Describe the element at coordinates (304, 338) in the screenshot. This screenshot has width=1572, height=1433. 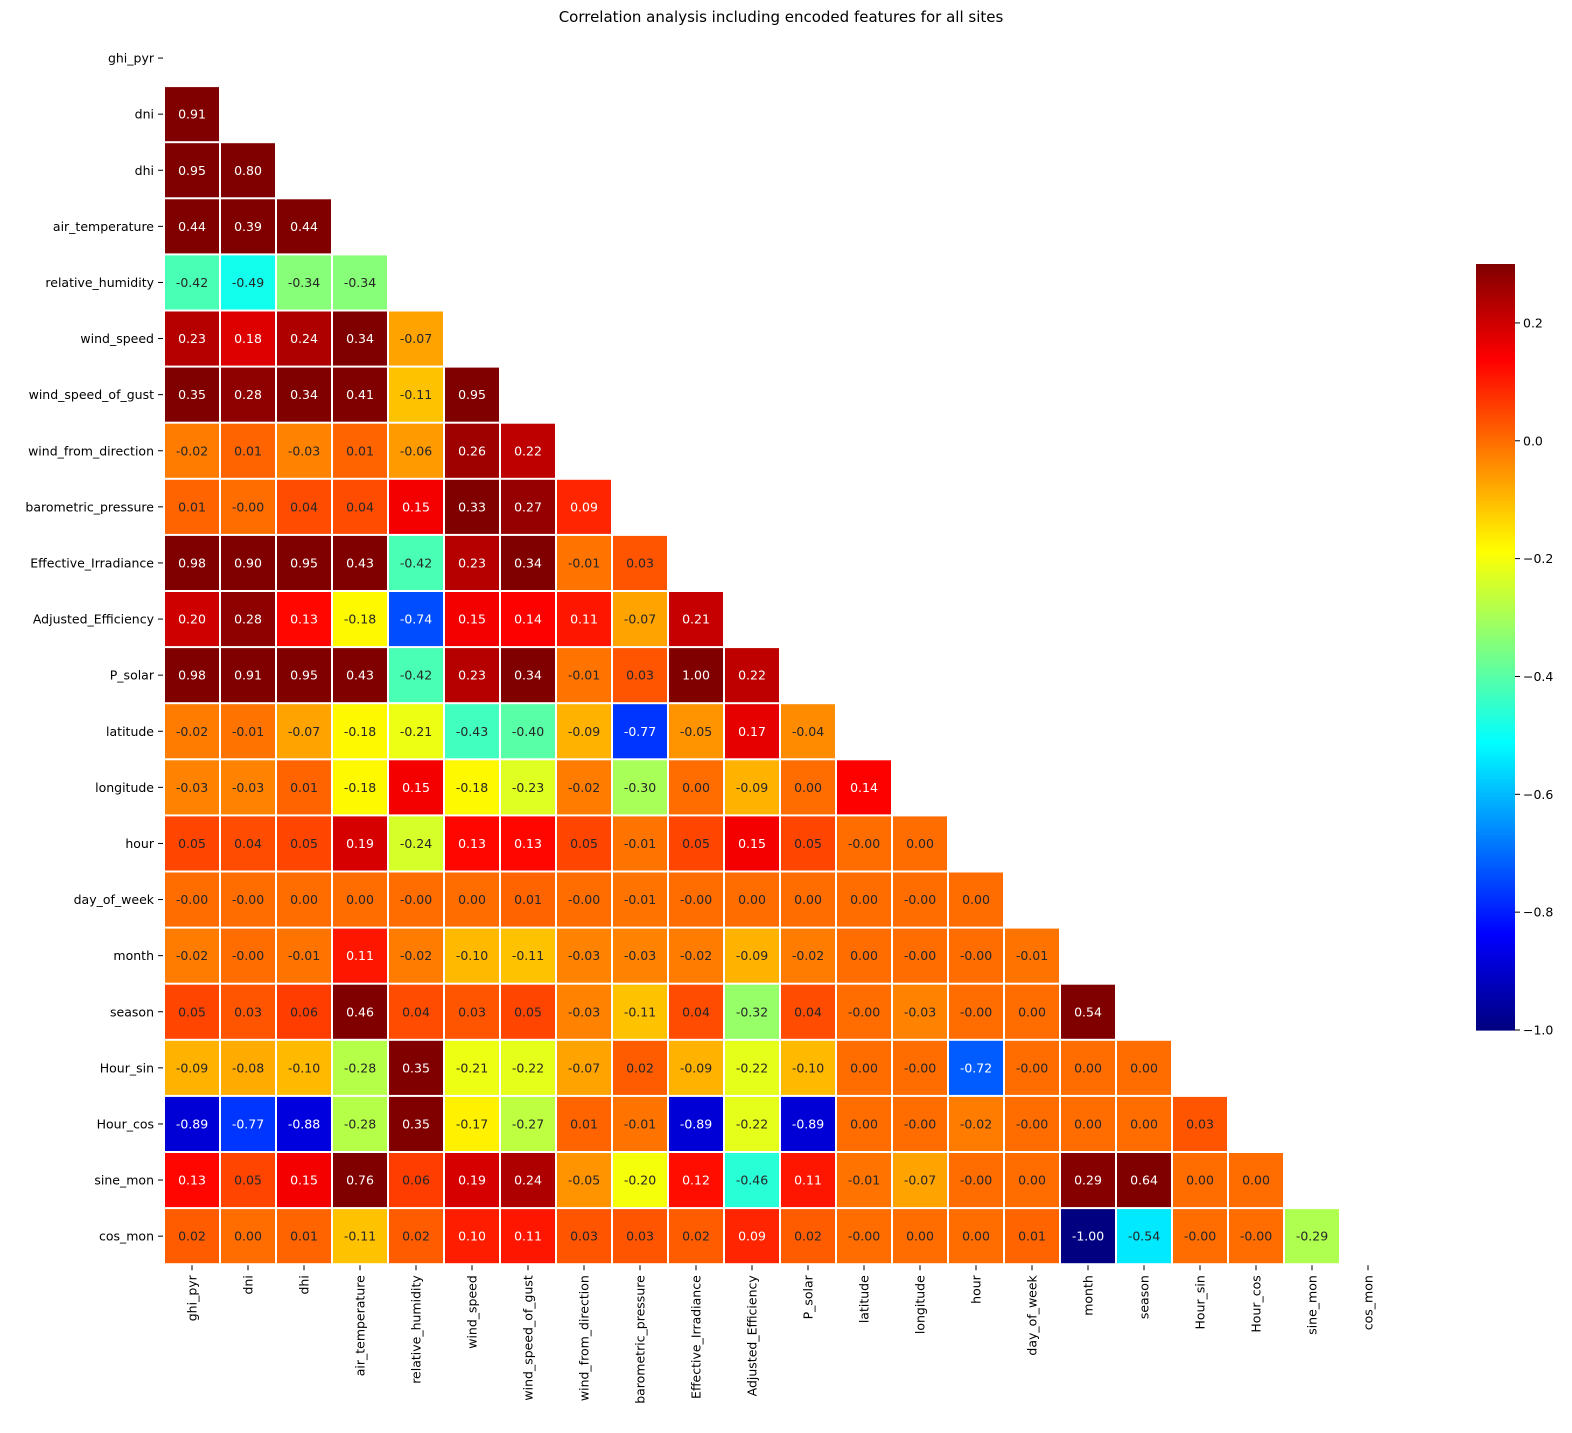
I see `cell-value-label: 0.24` at that location.